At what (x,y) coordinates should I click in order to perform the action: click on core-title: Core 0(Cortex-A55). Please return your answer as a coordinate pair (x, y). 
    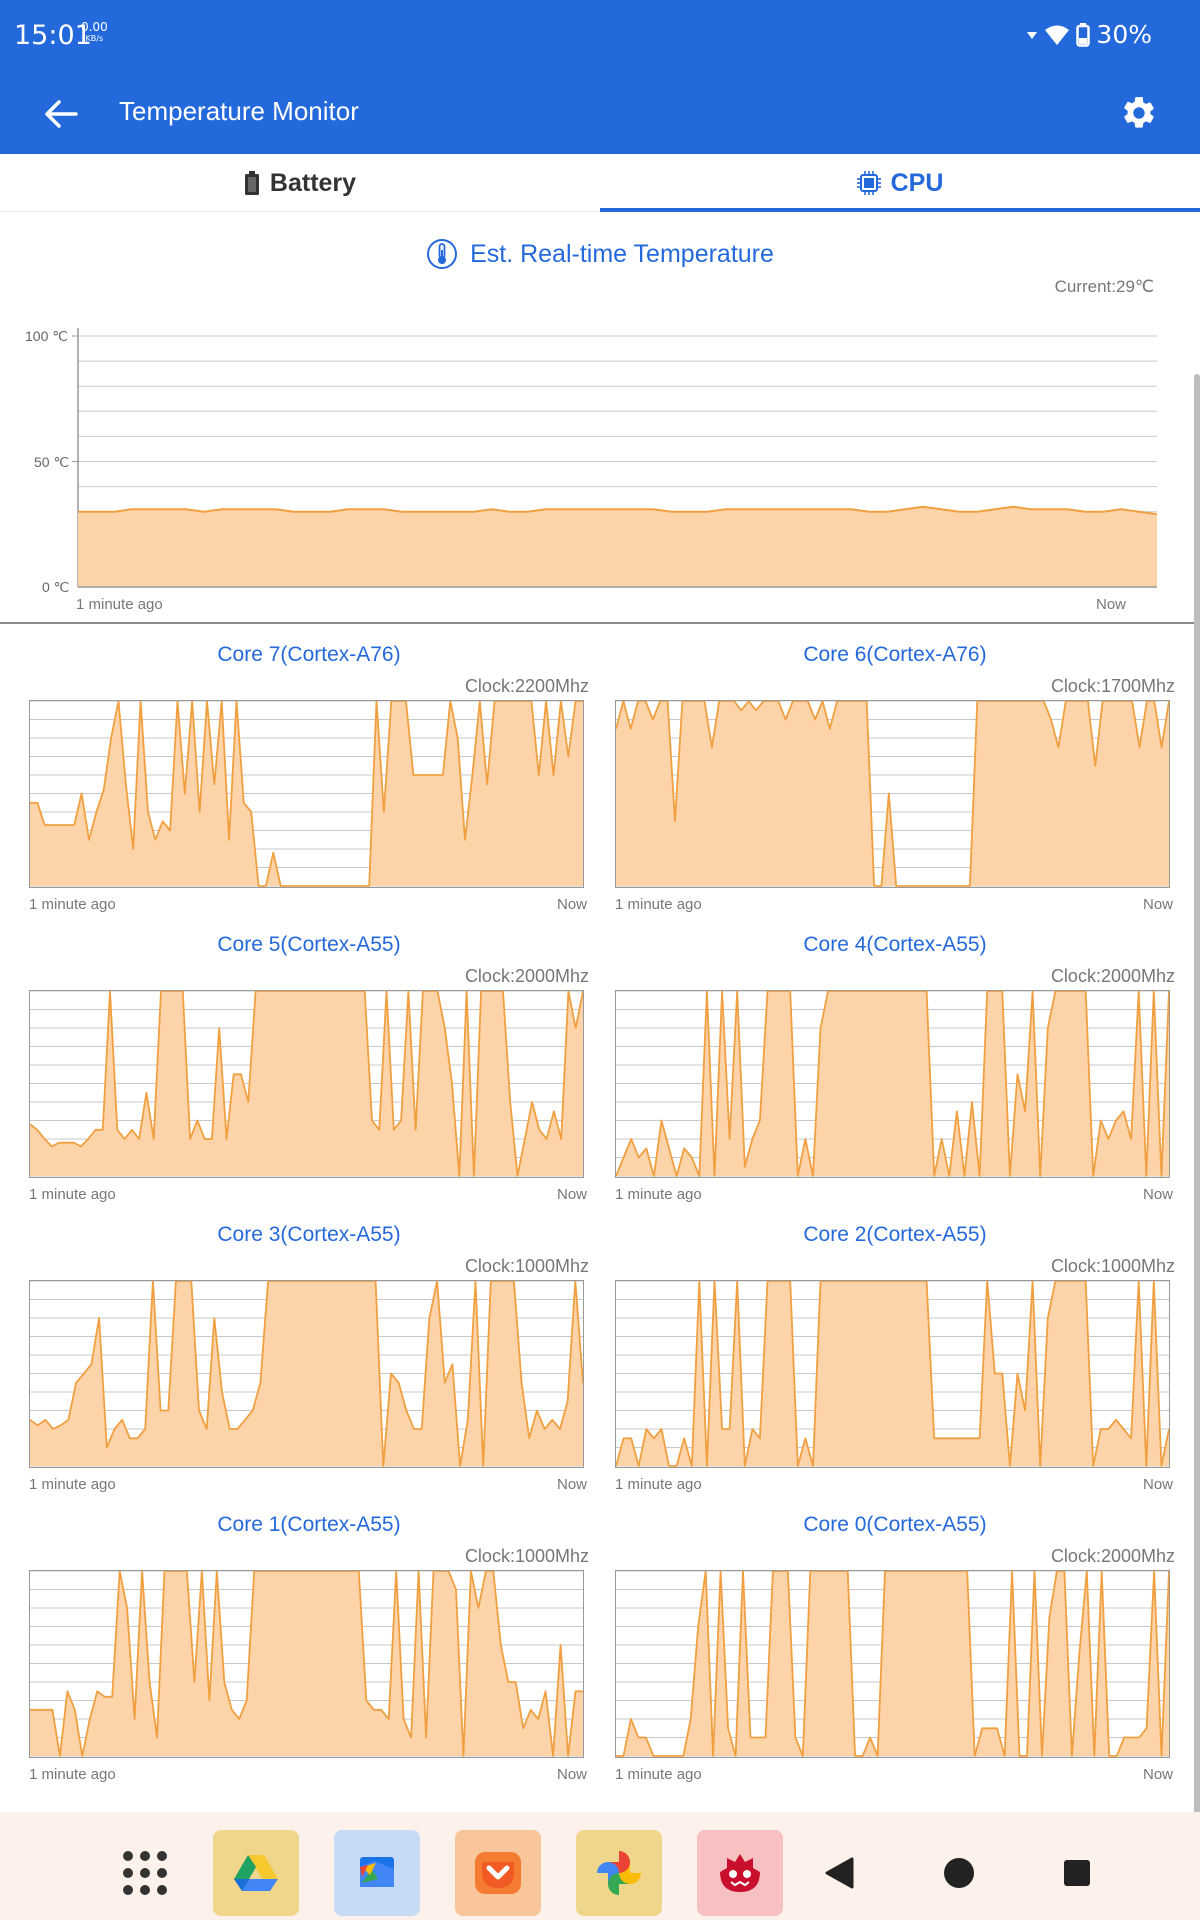
    Looking at the image, I should click on (895, 1524).